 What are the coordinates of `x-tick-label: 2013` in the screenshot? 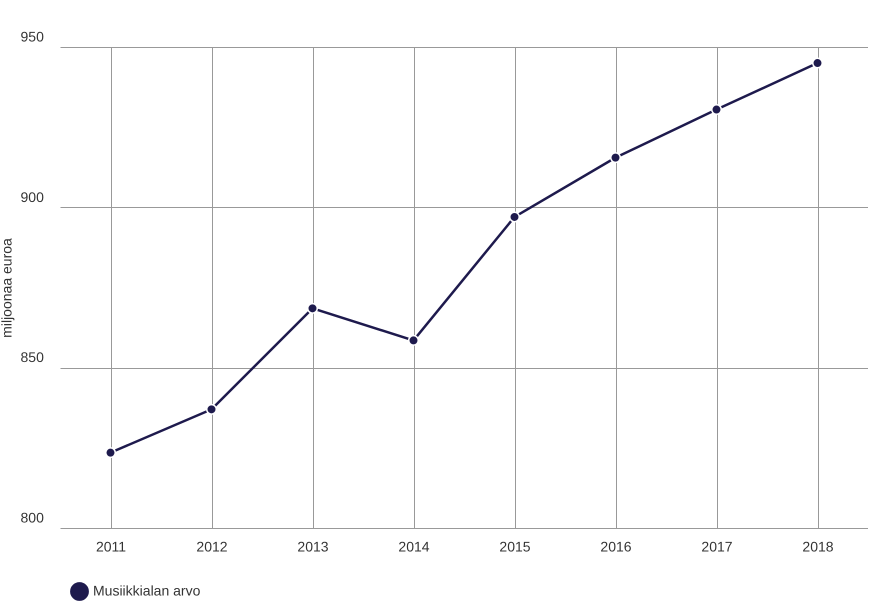 It's located at (313, 546).